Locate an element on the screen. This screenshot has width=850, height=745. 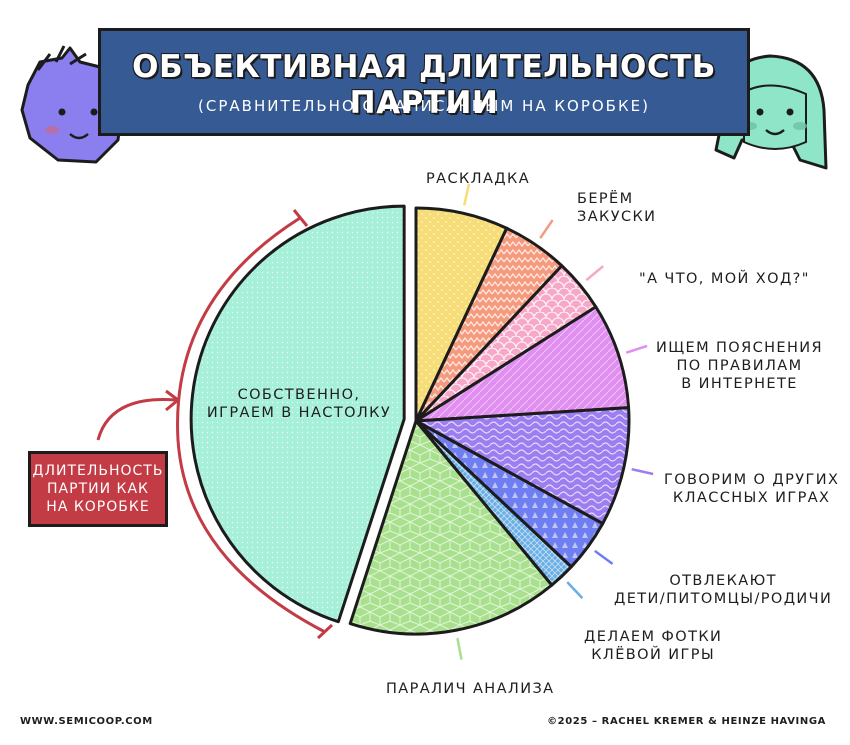
leader-line-distractions is located at coordinates (604, 557).